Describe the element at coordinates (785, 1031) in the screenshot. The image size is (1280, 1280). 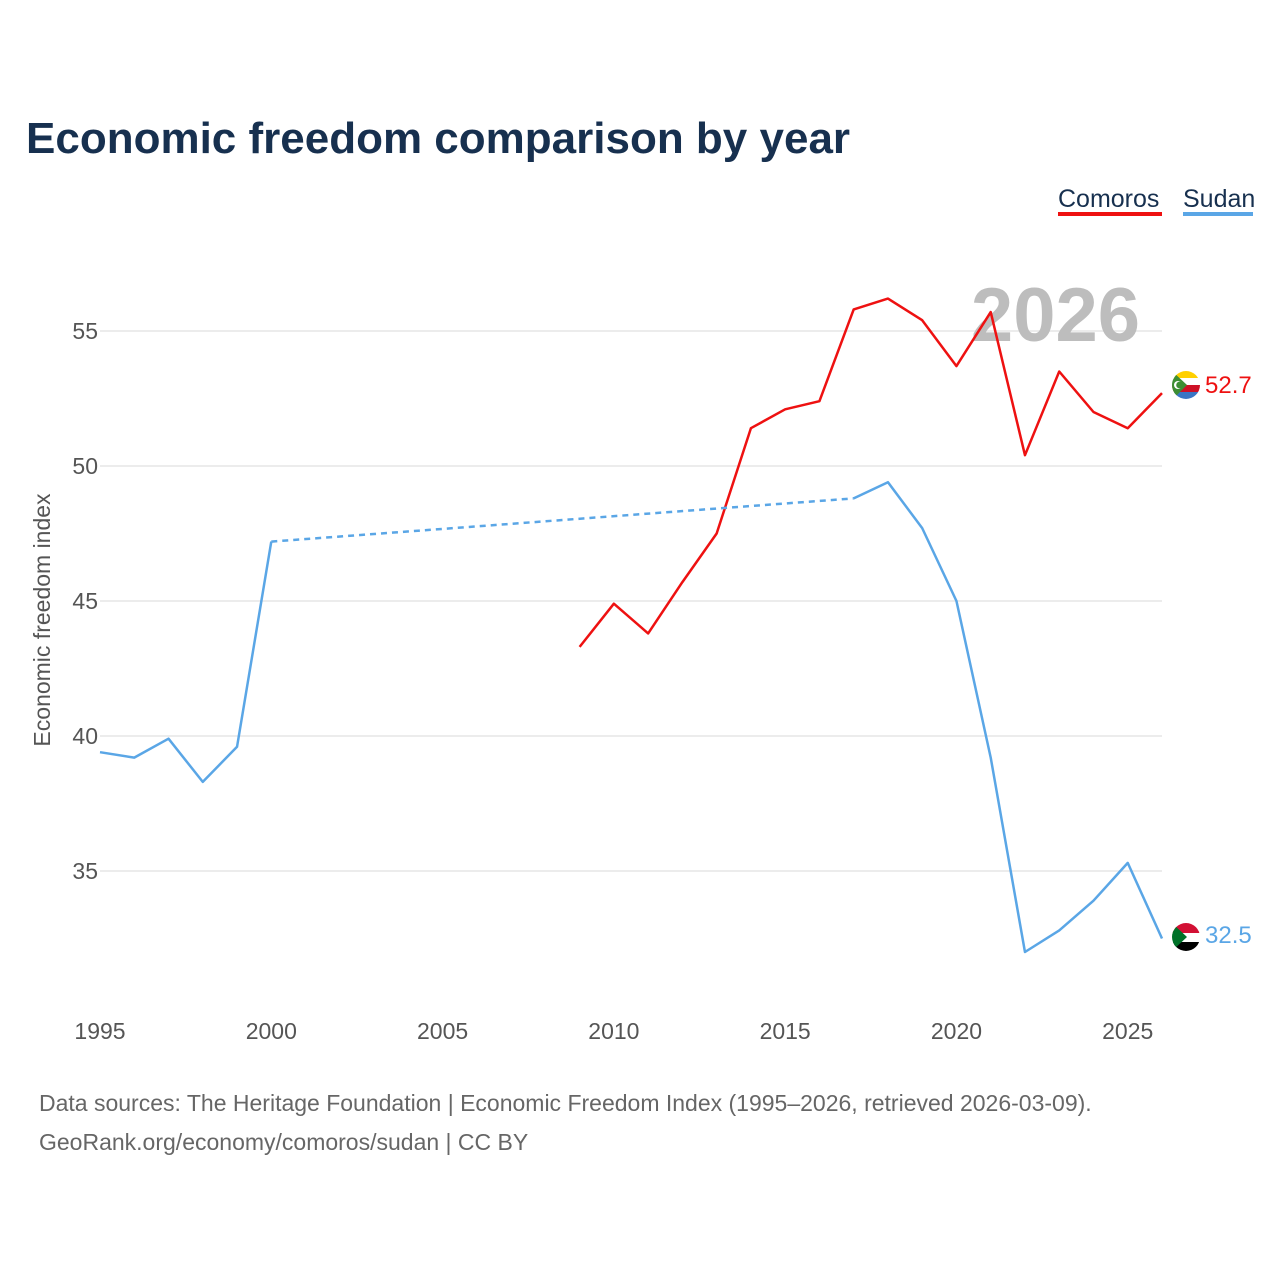
I see `x-tick-label: 2015` at that location.